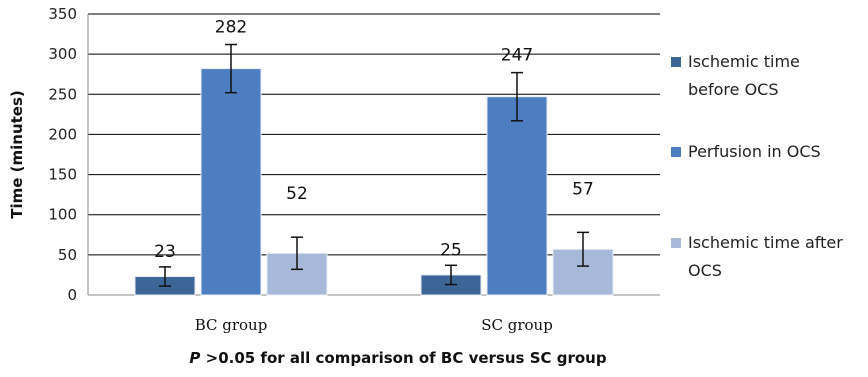 The width and height of the screenshot is (868, 377). I want to click on data-label: 52, so click(297, 194).